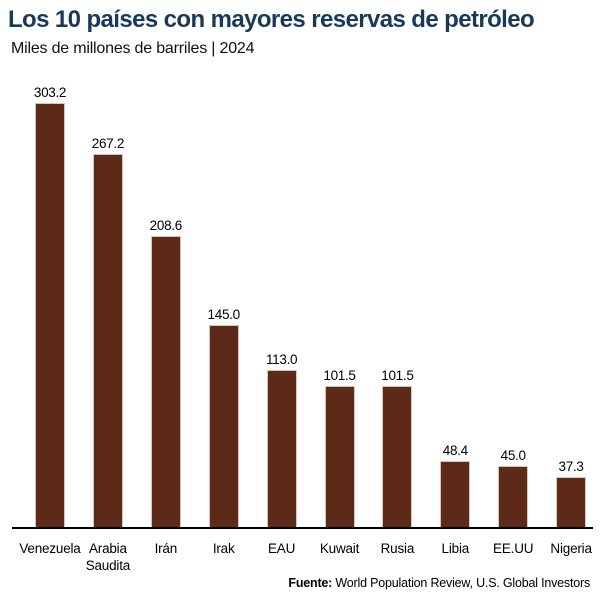 This screenshot has width=600, height=600. Describe the element at coordinates (455, 450) in the screenshot. I see `bar-value-label: 48.4` at that location.